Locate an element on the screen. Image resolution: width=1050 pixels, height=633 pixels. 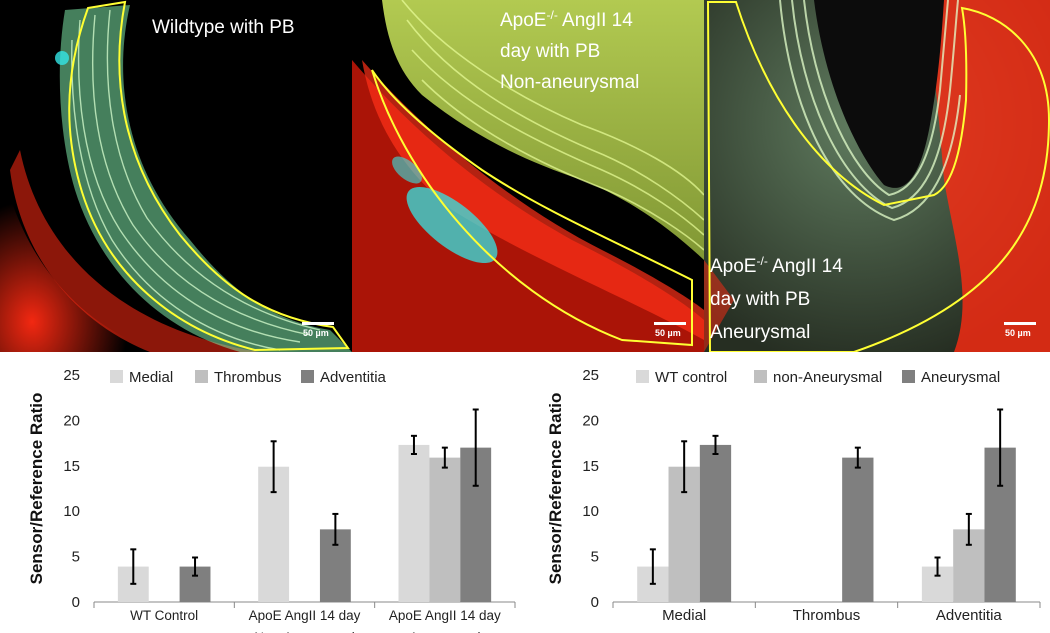
legend-label: WT control is located at coordinates (691, 377).